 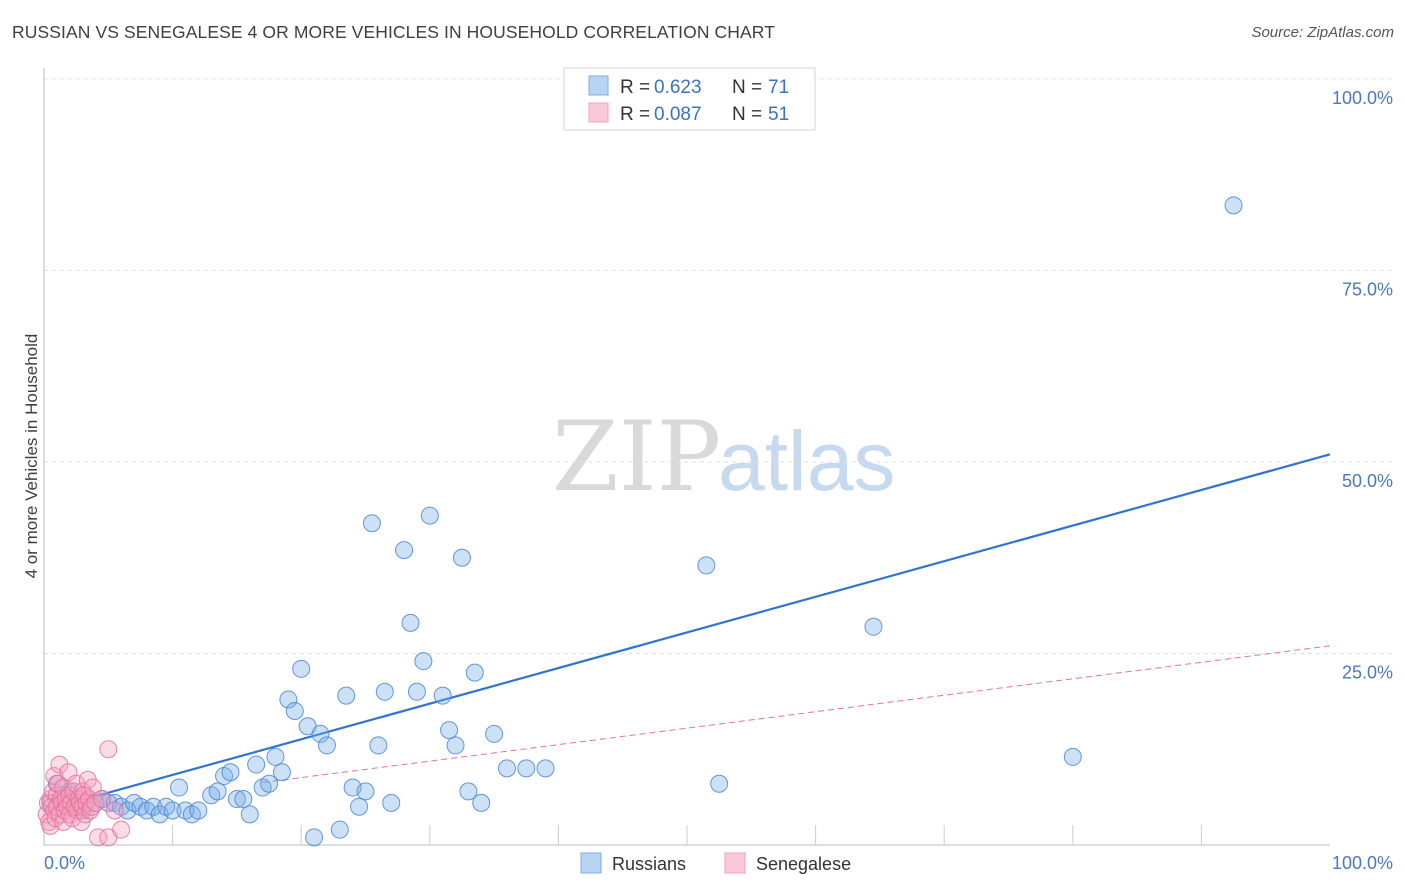 I want to click on legend-r-value-senegalese: 0.087, so click(x=678, y=114).